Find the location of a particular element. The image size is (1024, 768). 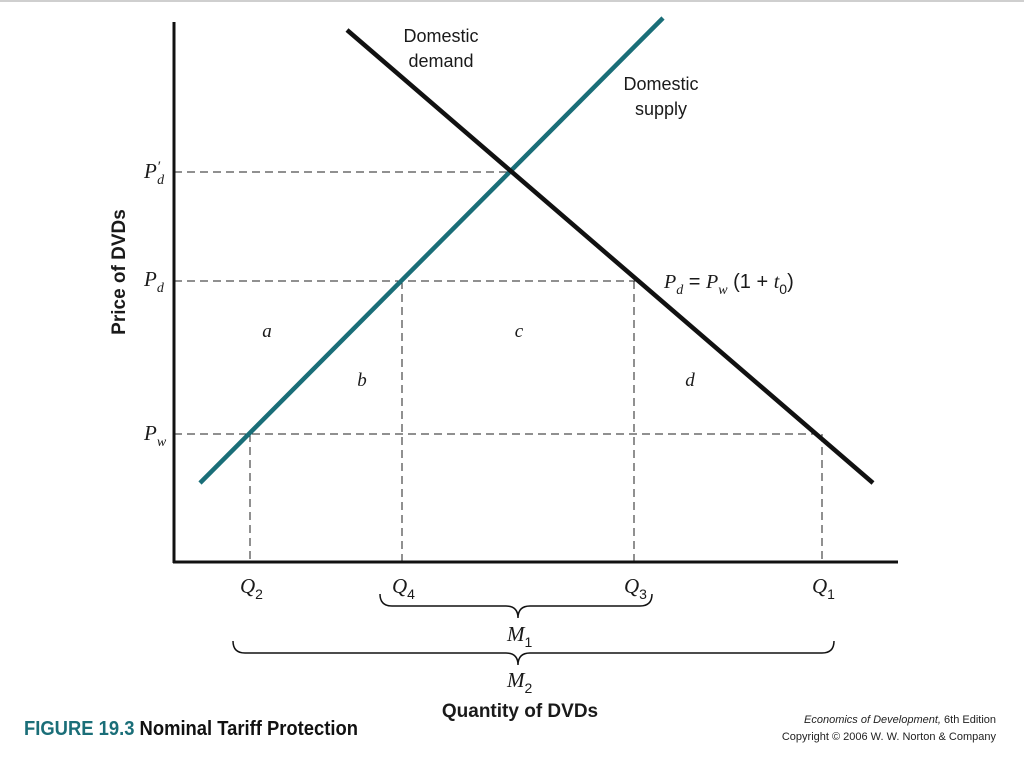

credit-book-line: Economics of Development, 6th Edition is located at coordinates (889, 720).